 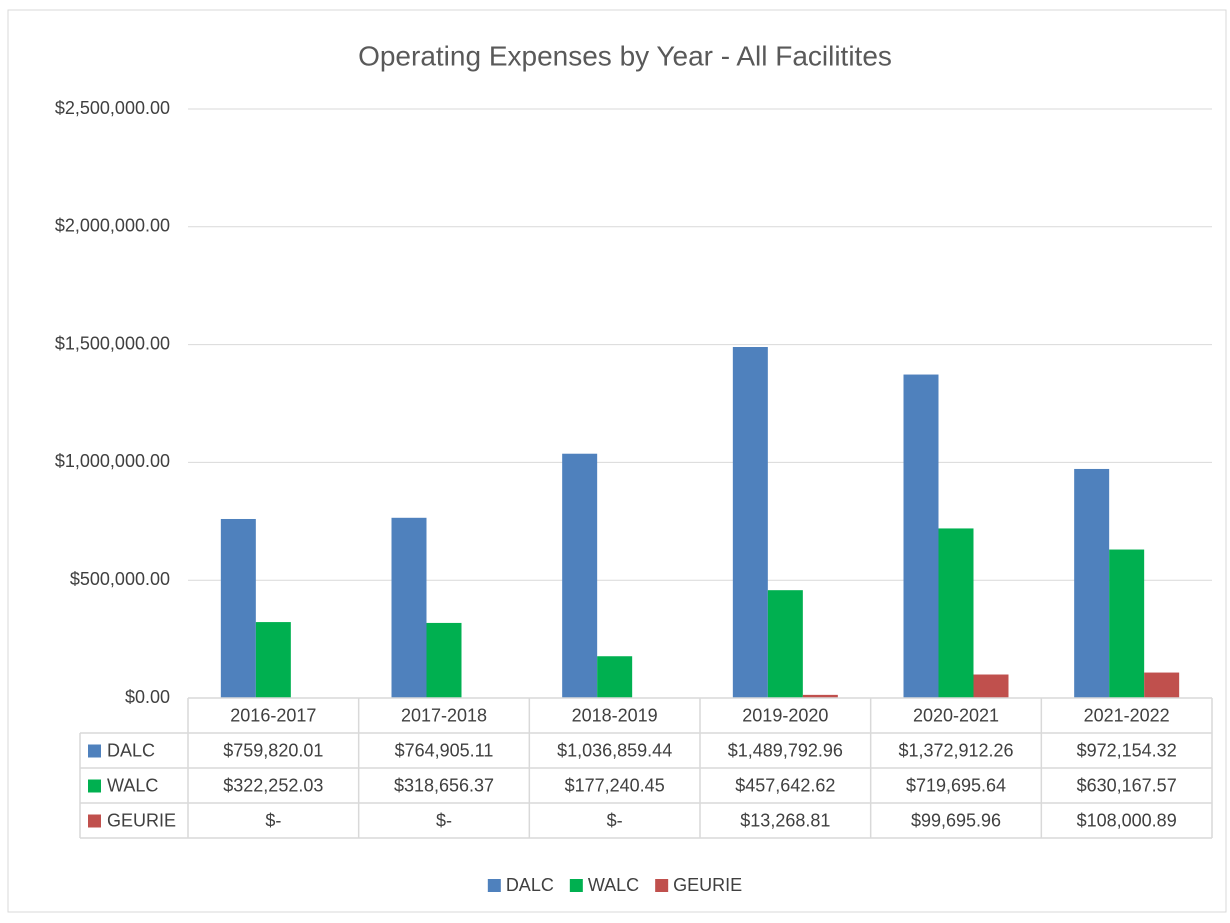 I want to click on table-value: $457,642.62, so click(x=785, y=785).